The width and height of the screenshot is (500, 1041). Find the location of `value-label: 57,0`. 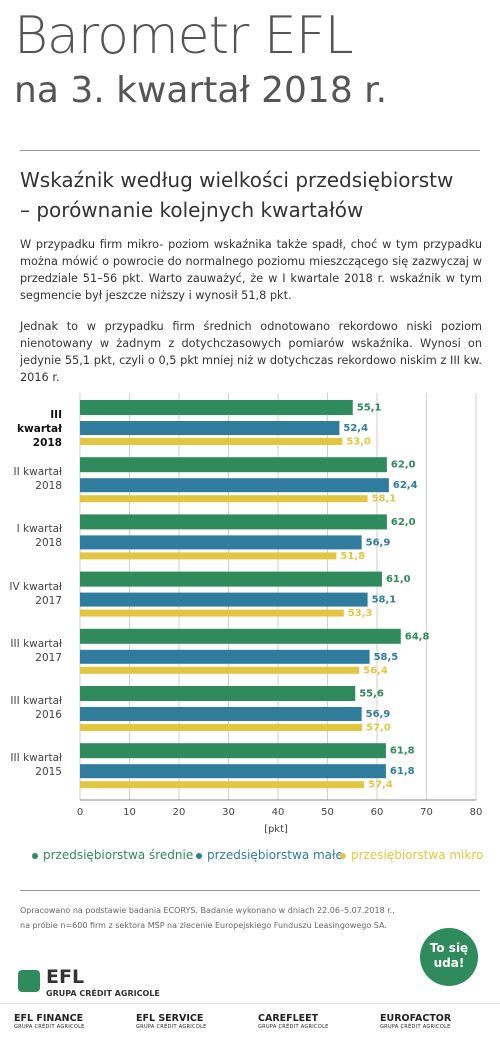

value-label: 57,0 is located at coordinates (378, 728).